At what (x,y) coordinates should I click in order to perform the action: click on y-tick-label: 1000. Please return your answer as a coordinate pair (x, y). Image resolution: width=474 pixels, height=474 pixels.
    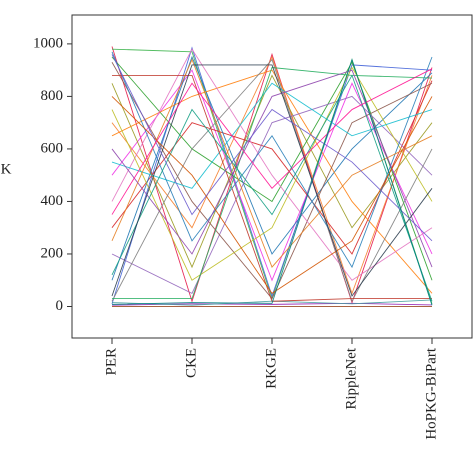
    Looking at the image, I should click on (48, 43).